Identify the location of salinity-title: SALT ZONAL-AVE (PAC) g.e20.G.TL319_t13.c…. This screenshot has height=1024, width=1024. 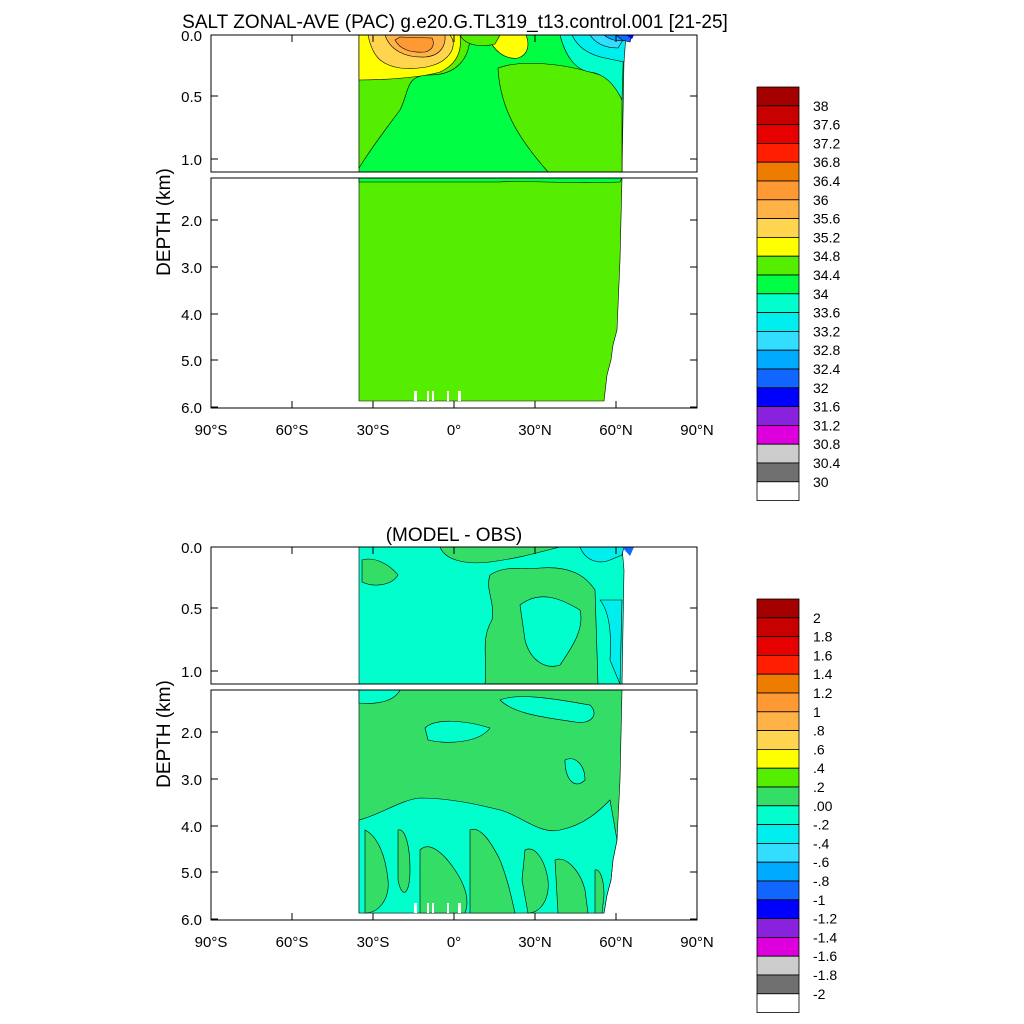
(455, 22).